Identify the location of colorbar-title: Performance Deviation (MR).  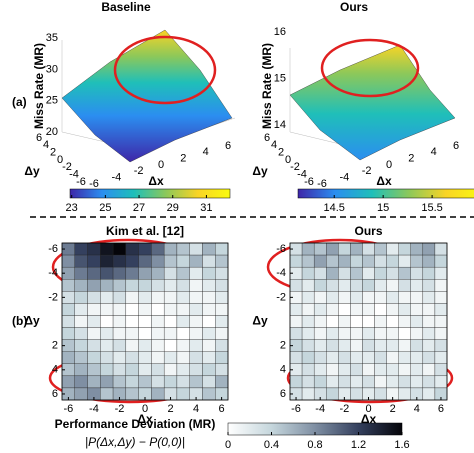
(135, 424).